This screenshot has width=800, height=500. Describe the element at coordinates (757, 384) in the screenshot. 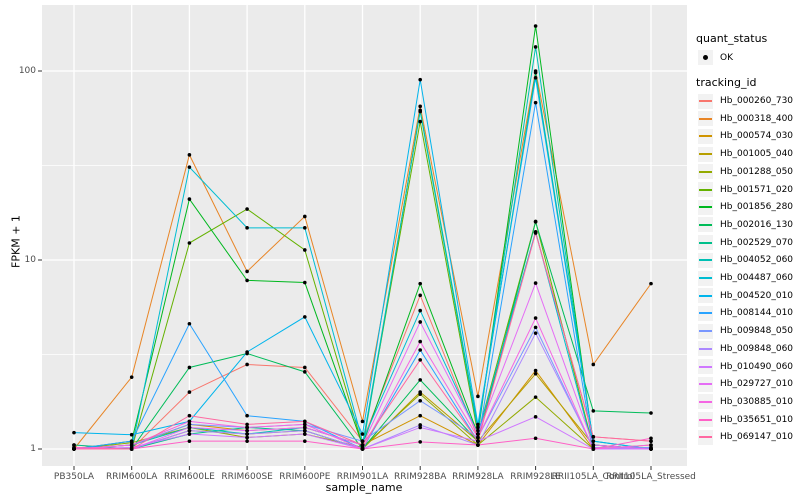

I see `legend-label-Hb_029727_010: Hb_029727_010` at that location.